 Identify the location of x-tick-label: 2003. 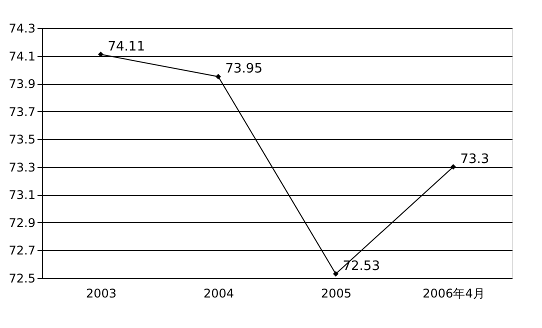
(101, 293).